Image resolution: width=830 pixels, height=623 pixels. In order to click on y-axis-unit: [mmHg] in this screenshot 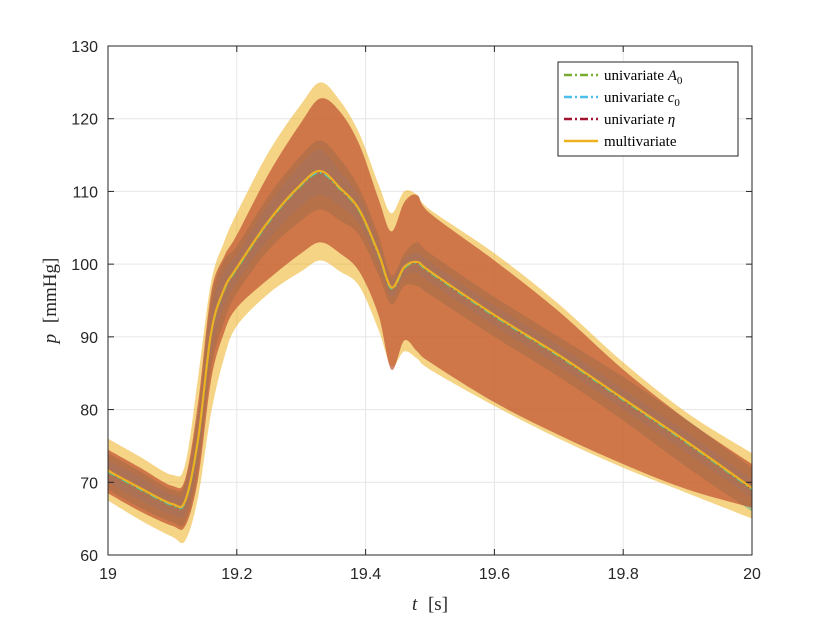, I will do `click(50, 290)`.